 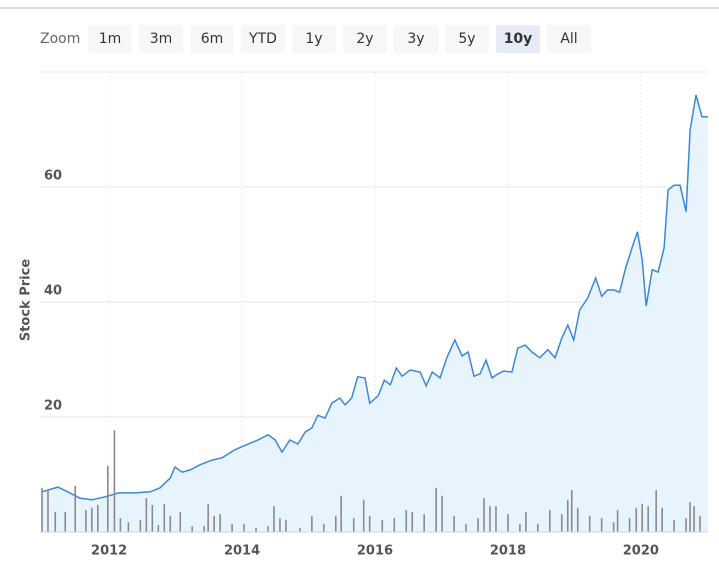 I want to click on zoom-button-label: YTD, so click(x=262, y=39).